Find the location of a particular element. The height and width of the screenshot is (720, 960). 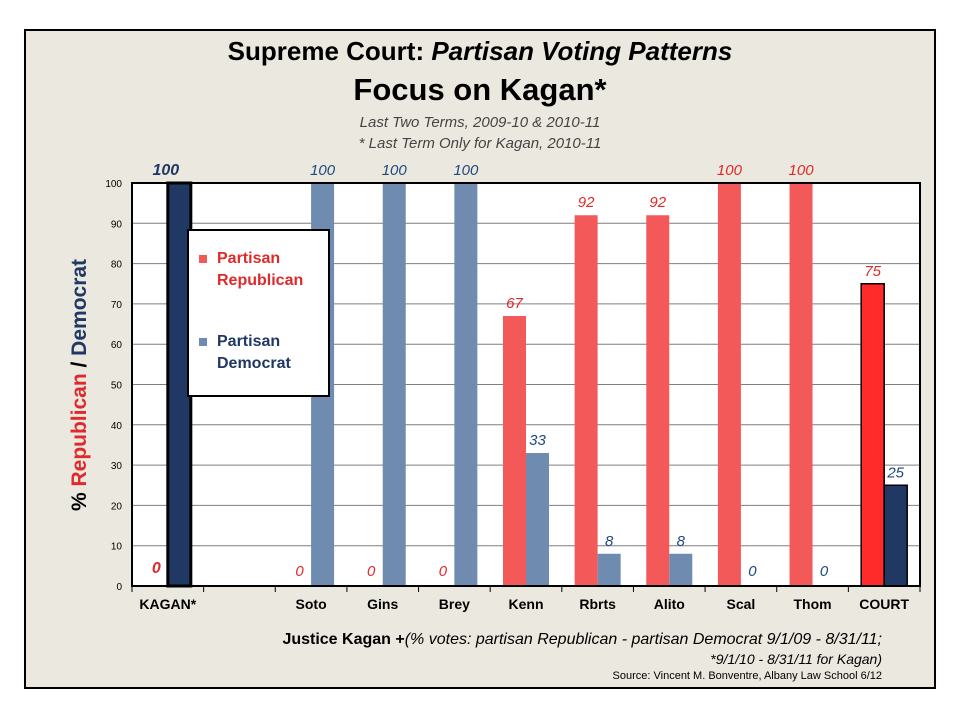

x-tick-label: Brey is located at coordinates (454, 604).